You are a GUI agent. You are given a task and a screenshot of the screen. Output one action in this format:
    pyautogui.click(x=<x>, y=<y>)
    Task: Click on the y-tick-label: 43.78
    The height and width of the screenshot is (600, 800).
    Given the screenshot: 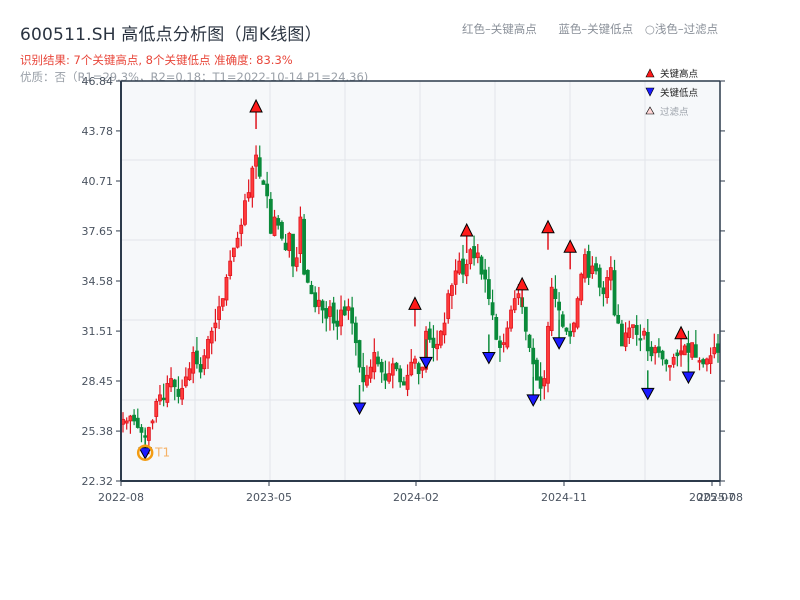 What is the action you would take?
    pyautogui.click(x=98, y=131)
    